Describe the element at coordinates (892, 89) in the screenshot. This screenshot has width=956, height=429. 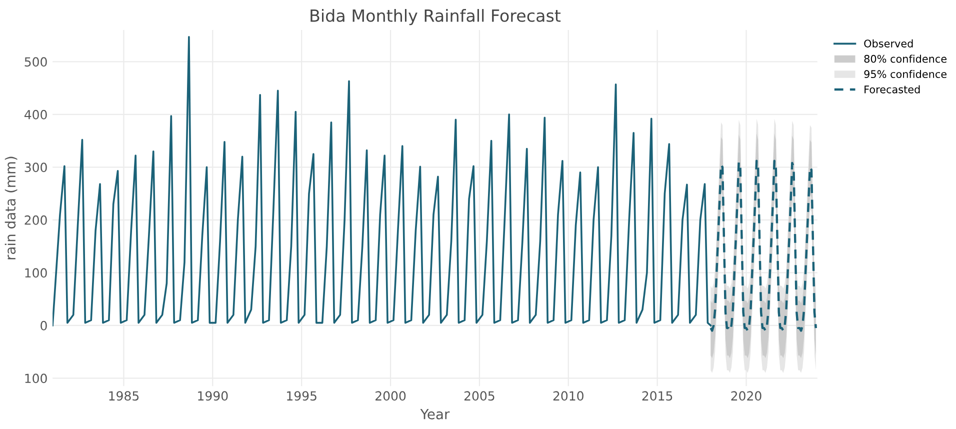
I see `legend-label: Forecasted` at that location.